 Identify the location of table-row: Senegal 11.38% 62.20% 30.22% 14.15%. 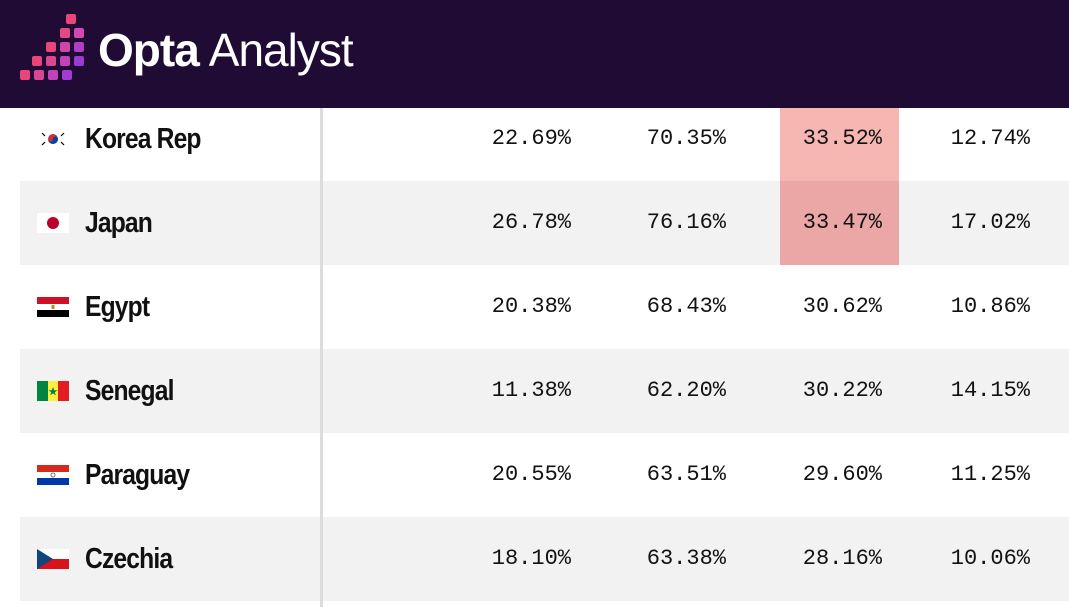
(534, 391).